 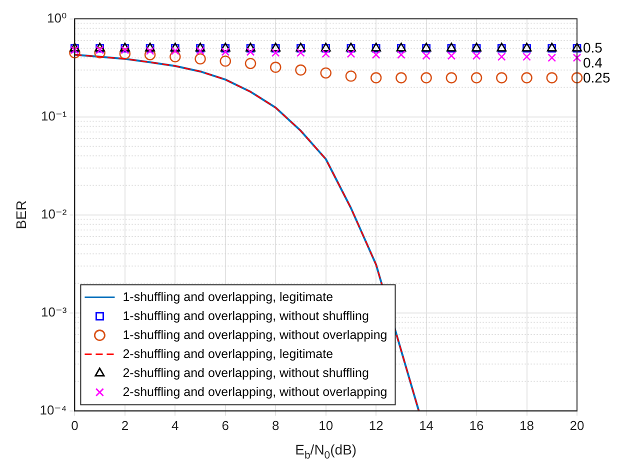 What do you see at coordinates (54, 312) in the screenshot?
I see `y-tick-label: 10⁻³` at bounding box center [54, 312].